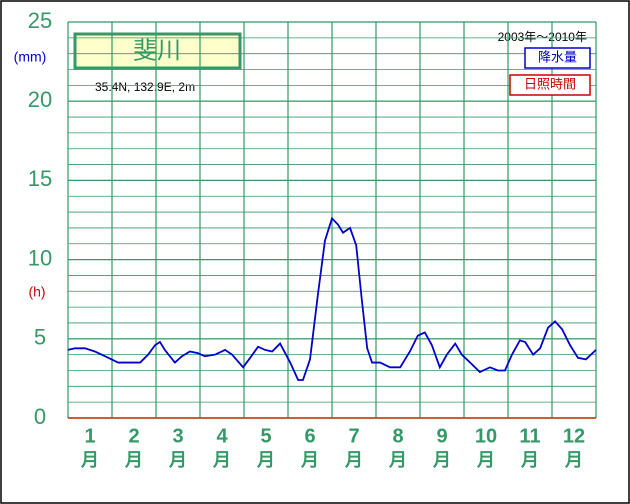 This screenshot has width=630, height=504. What do you see at coordinates (309, 436) in the screenshot?
I see `x-tick-label: 6` at bounding box center [309, 436].